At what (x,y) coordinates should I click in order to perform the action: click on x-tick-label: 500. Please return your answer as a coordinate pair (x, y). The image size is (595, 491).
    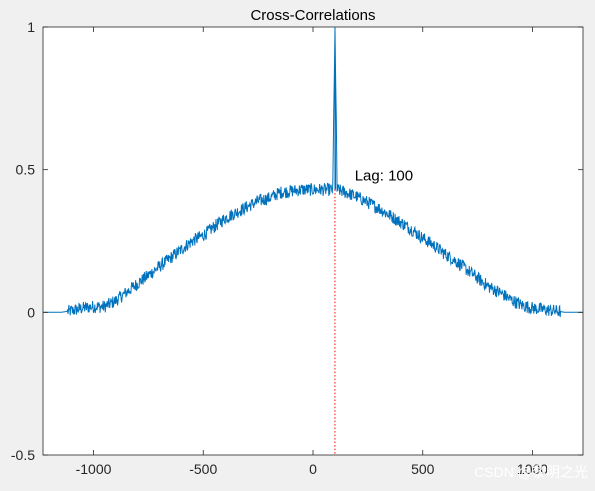
    Looking at the image, I should click on (423, 469).